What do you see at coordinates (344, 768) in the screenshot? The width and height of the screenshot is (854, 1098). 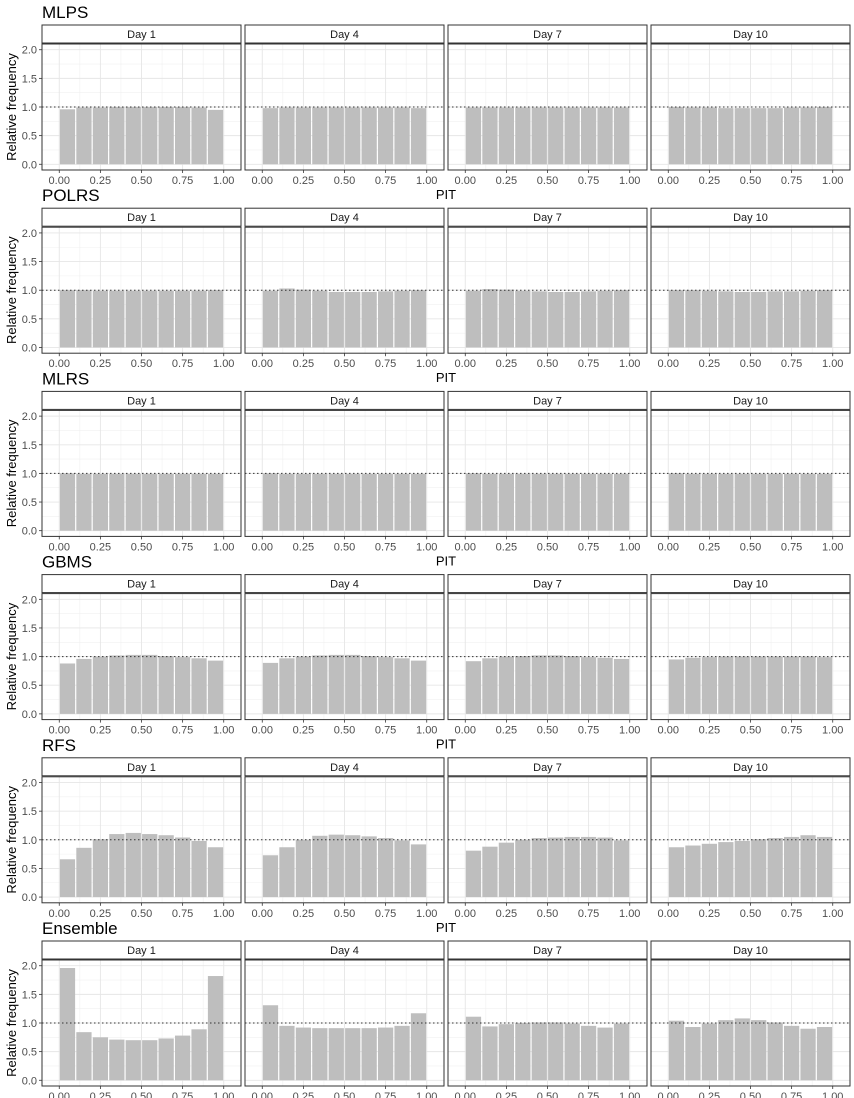 I see `facet-strip-label: Day 4` at bounding box center [344, 768].